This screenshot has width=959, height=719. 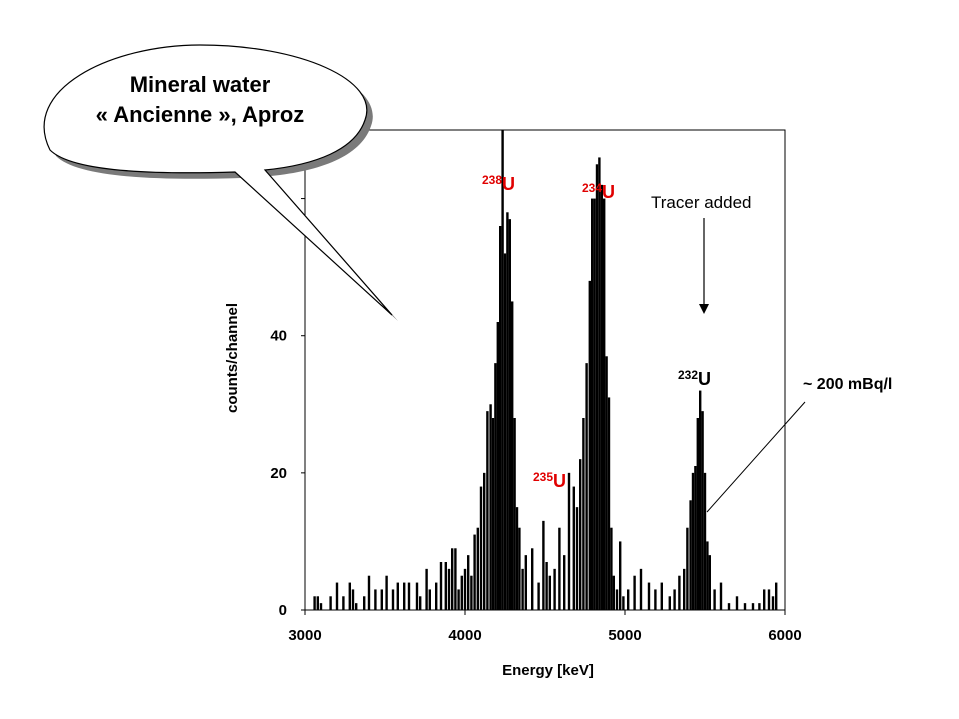 I want to click on x-tick-label: 6000, so click(x=784, y=635).